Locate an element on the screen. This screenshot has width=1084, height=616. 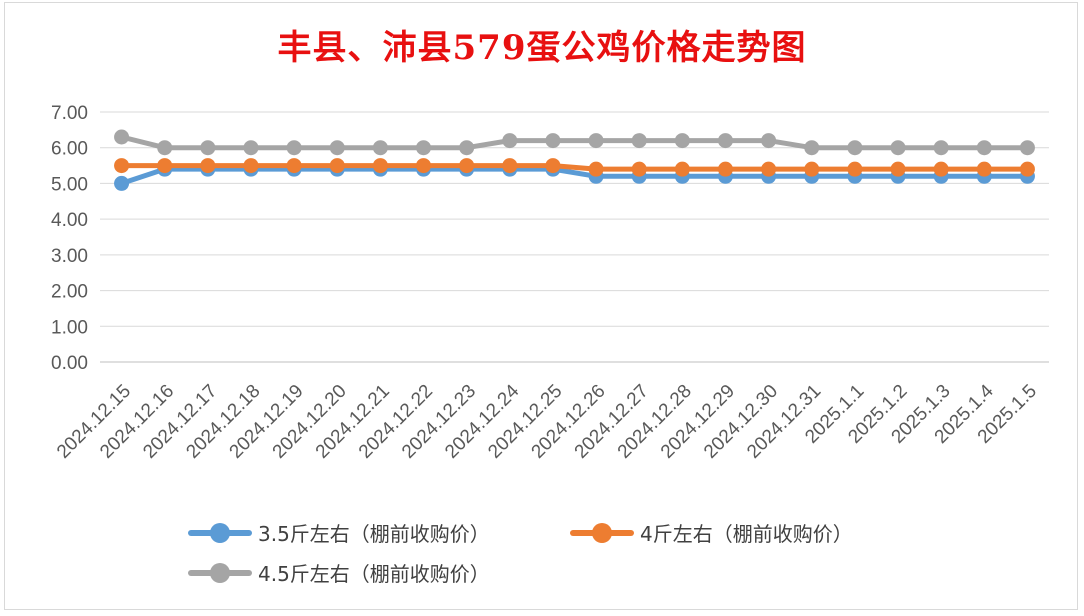
chart-title: 丰县、沛县579蛋公鸡价格走势图 is located at coordinates (542, 48).